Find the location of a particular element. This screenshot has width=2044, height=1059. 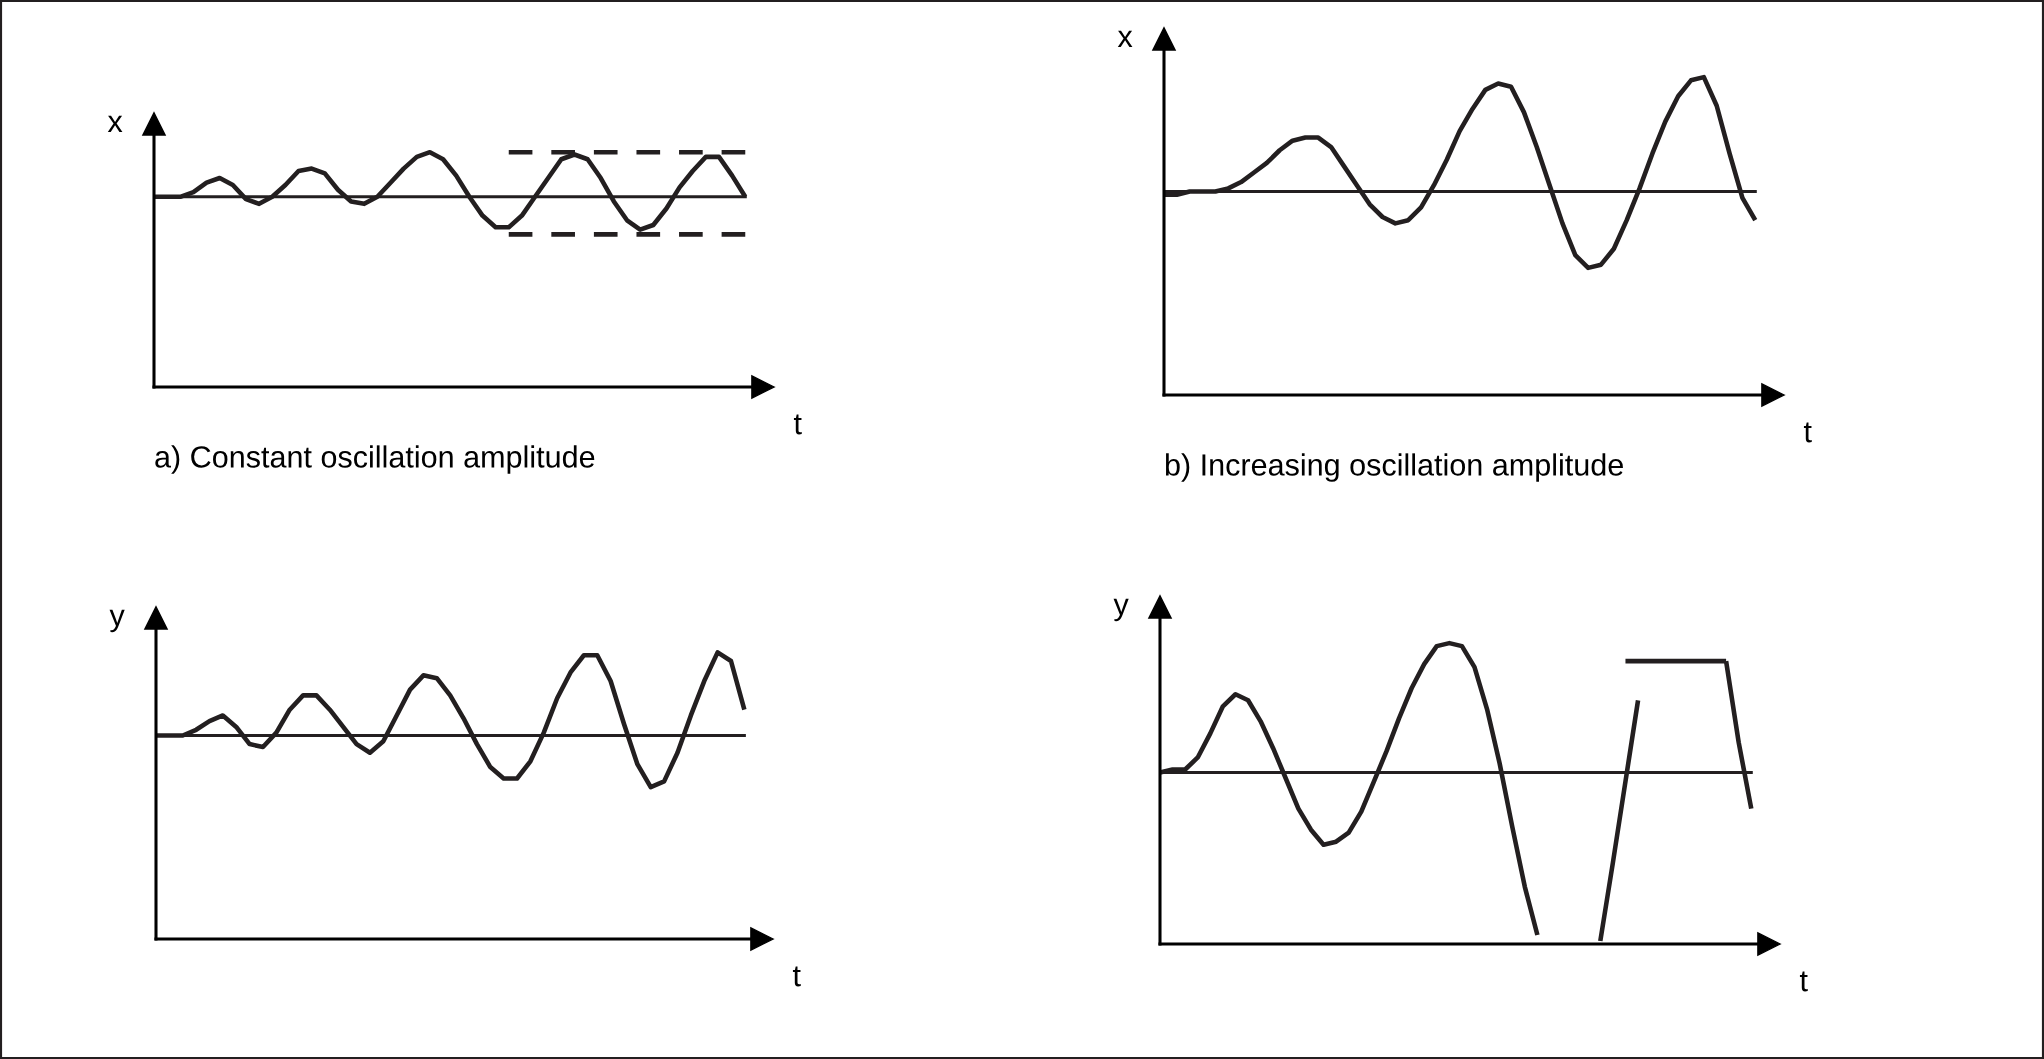

text: b) Increasing oscillation amplitude is located at coordinates (1394, 467).